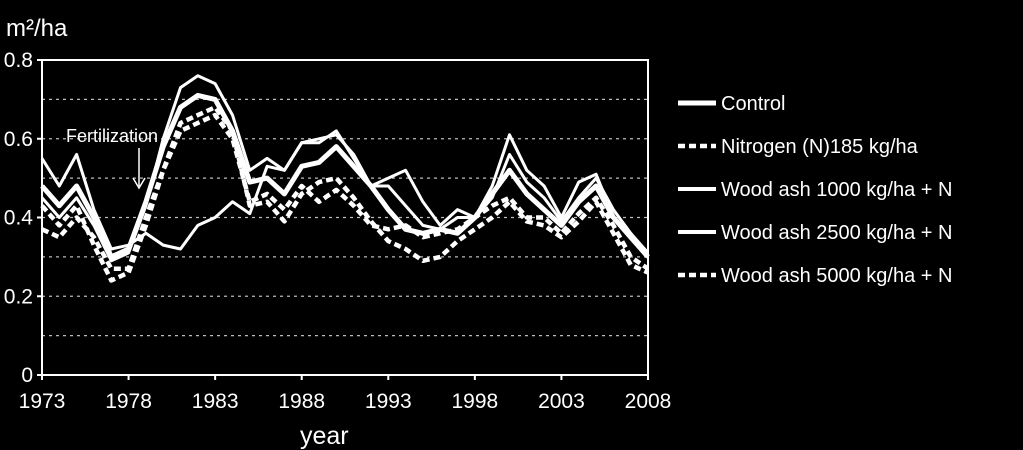 Image resolution: width=1023 pixels, height=450 pixels. I want to click on legend-label: Wood ash 1000 kg/ha + N, so click(836, 190).